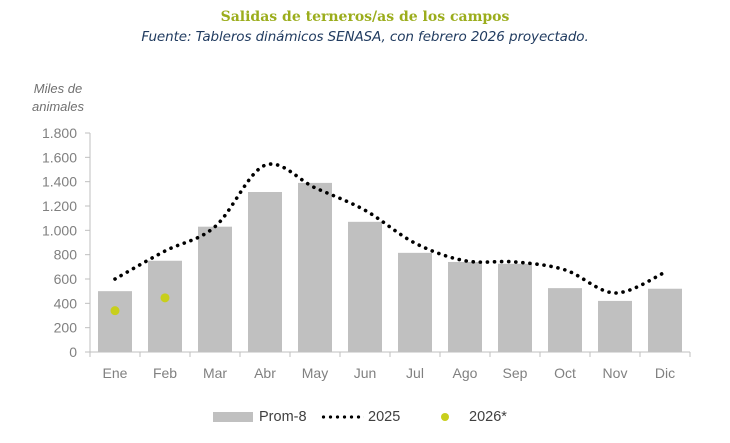 The width and height of the screenshot is (730, 443). Describe the element at coordinates (115, 373) in the screenshot. I see `x-tick-label: Ene` at that location.